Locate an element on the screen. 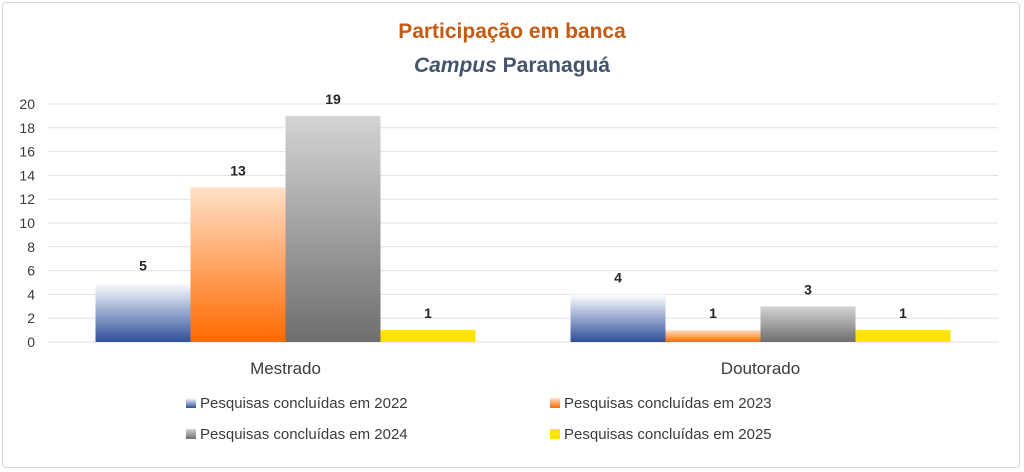 Image resolution: width=1024 pixels, height=472 pixels. subtitle-rest: Paranaguá is located at coordinates (554, 65).